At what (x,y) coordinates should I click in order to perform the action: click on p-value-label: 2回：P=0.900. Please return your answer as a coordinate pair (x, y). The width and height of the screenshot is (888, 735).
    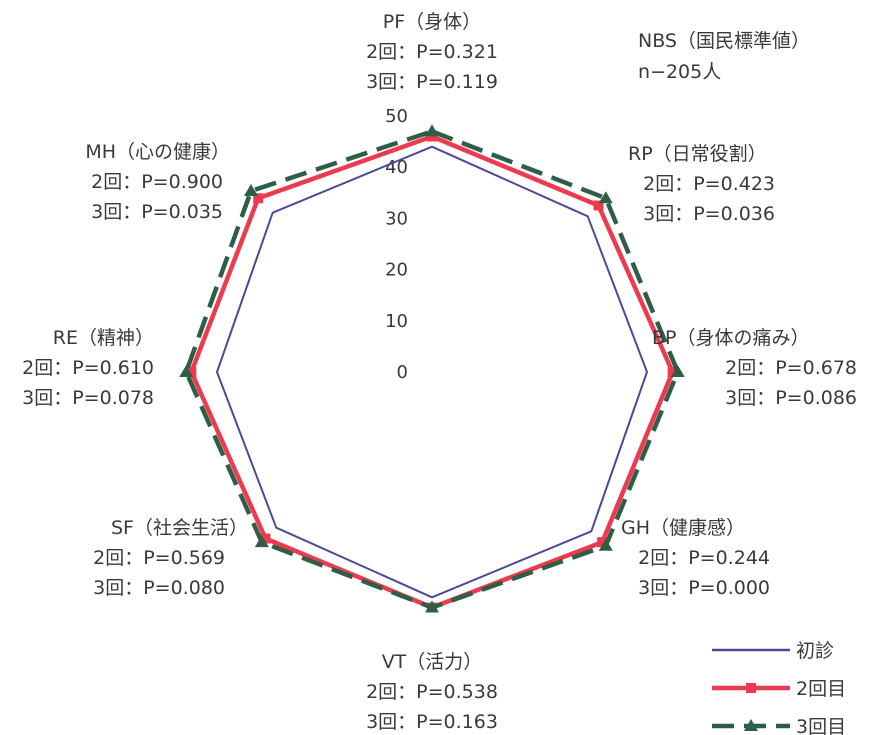
    Looking at the image, I should click on (157, 182).